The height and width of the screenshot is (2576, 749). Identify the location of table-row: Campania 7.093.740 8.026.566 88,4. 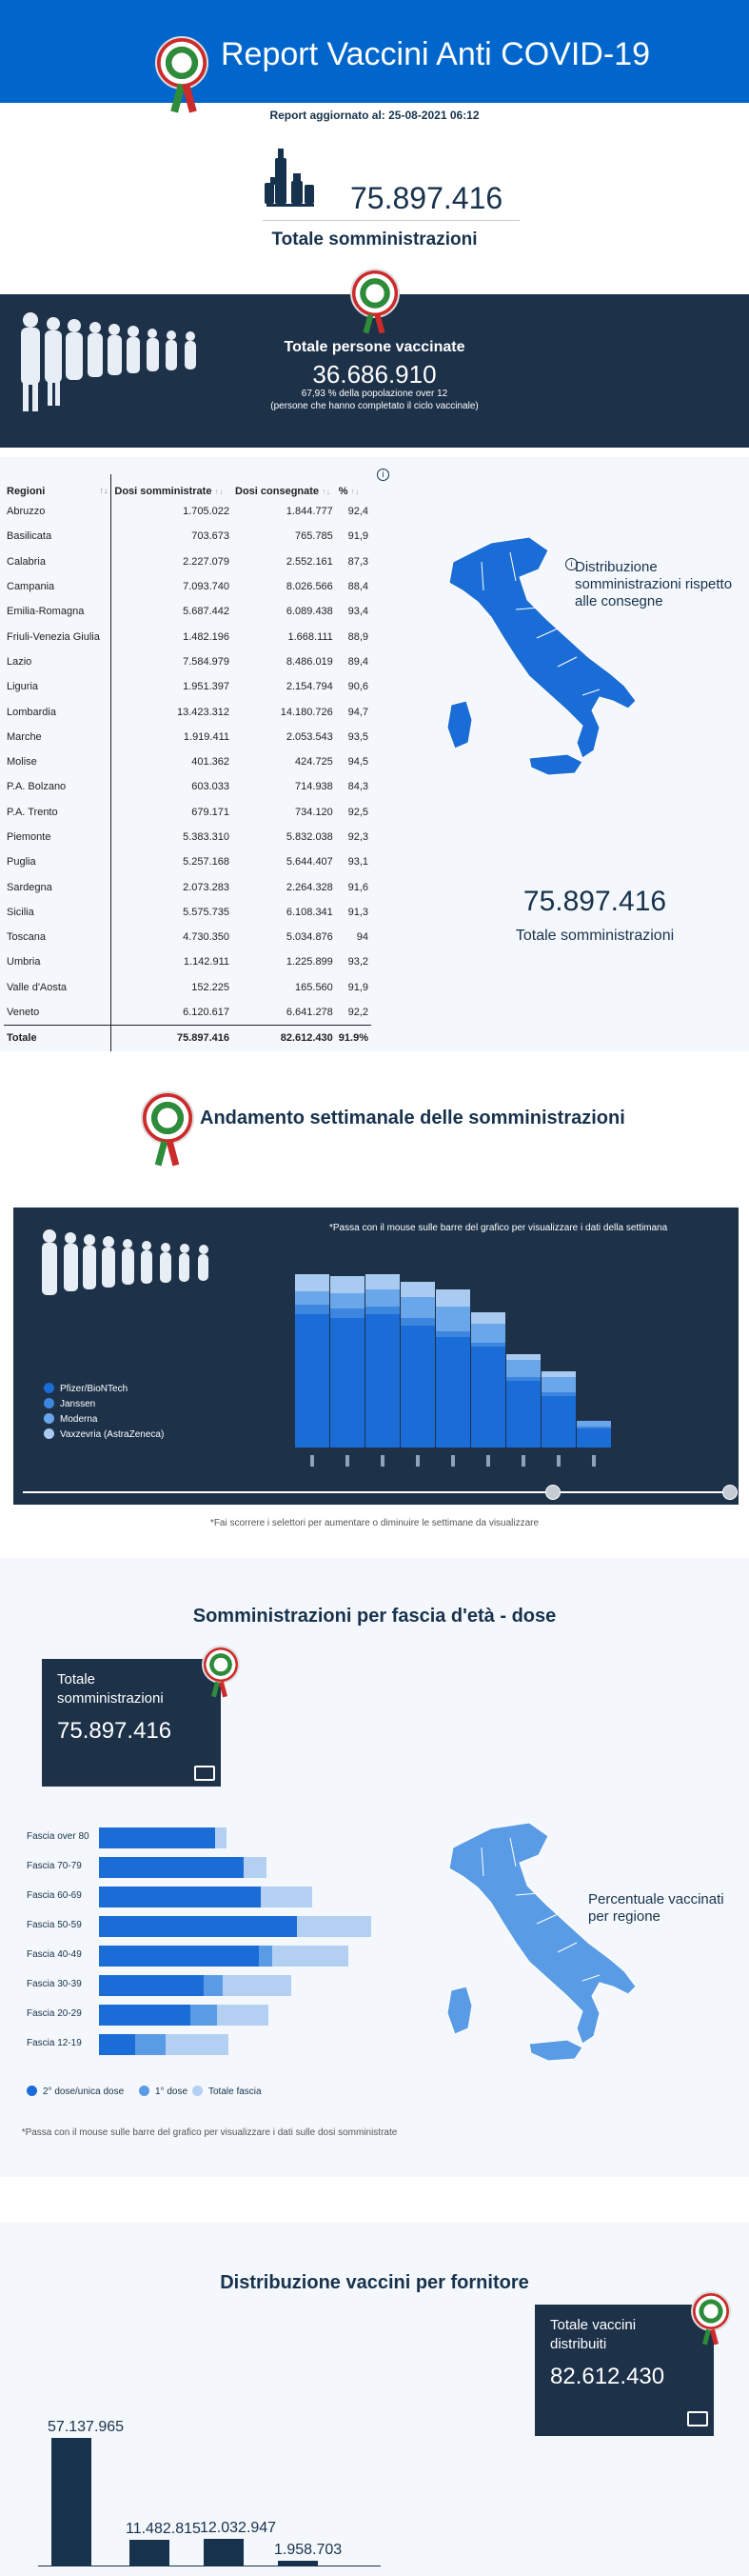
(187, 586).